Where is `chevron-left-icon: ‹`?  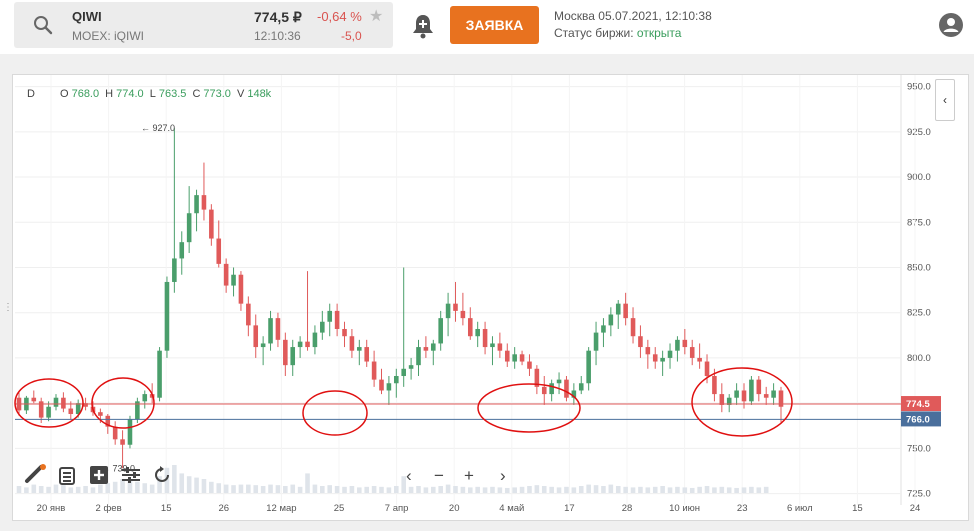
chevron-left-icon: ‹ is located at coordinates (409, 475).